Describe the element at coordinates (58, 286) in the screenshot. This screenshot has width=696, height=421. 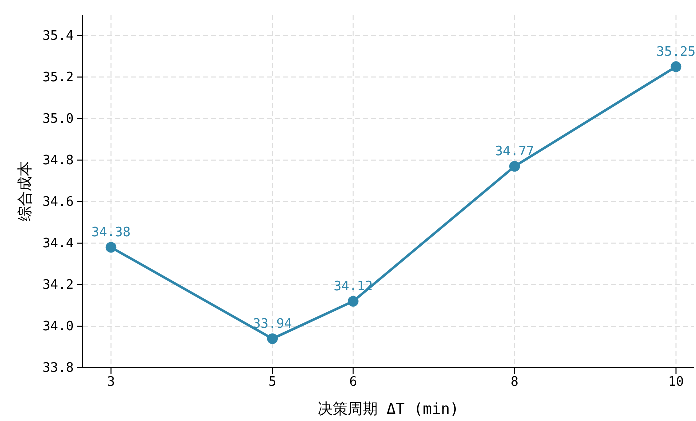
I see `y-tick-label: 34.2` at that location.